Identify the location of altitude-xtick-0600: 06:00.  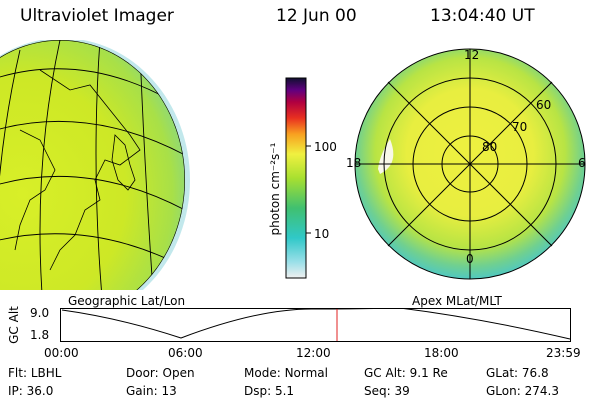
(185, 353).